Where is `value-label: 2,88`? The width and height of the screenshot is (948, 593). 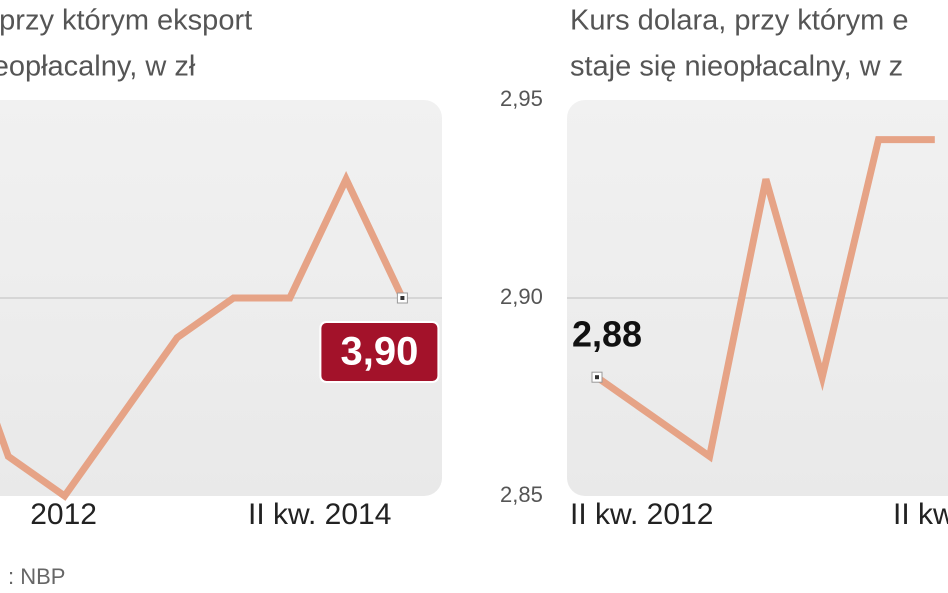 value-label: 2,88 is located at coordinates (607, 334).